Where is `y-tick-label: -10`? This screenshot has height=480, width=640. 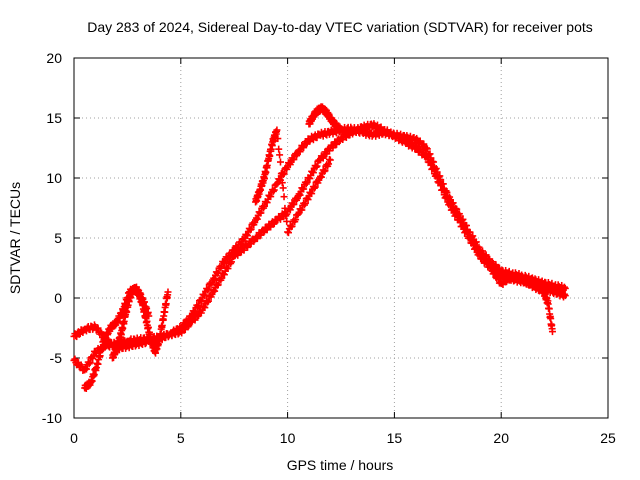 y-tick-label: -10 is located at coordinates (52, 418).